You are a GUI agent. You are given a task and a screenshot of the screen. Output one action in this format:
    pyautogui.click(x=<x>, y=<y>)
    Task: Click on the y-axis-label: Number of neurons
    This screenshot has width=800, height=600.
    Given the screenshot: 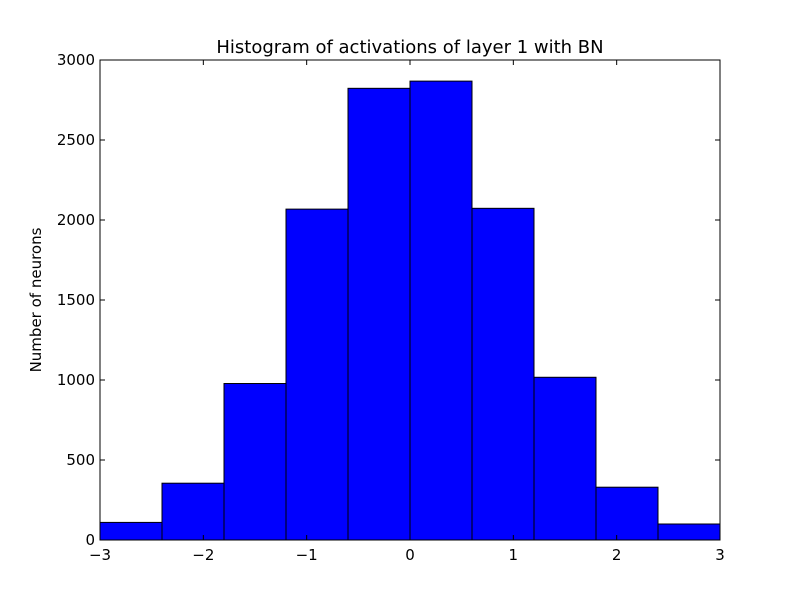 What is the action you would take?
    pyautogui.click(x=36, y=299)
    